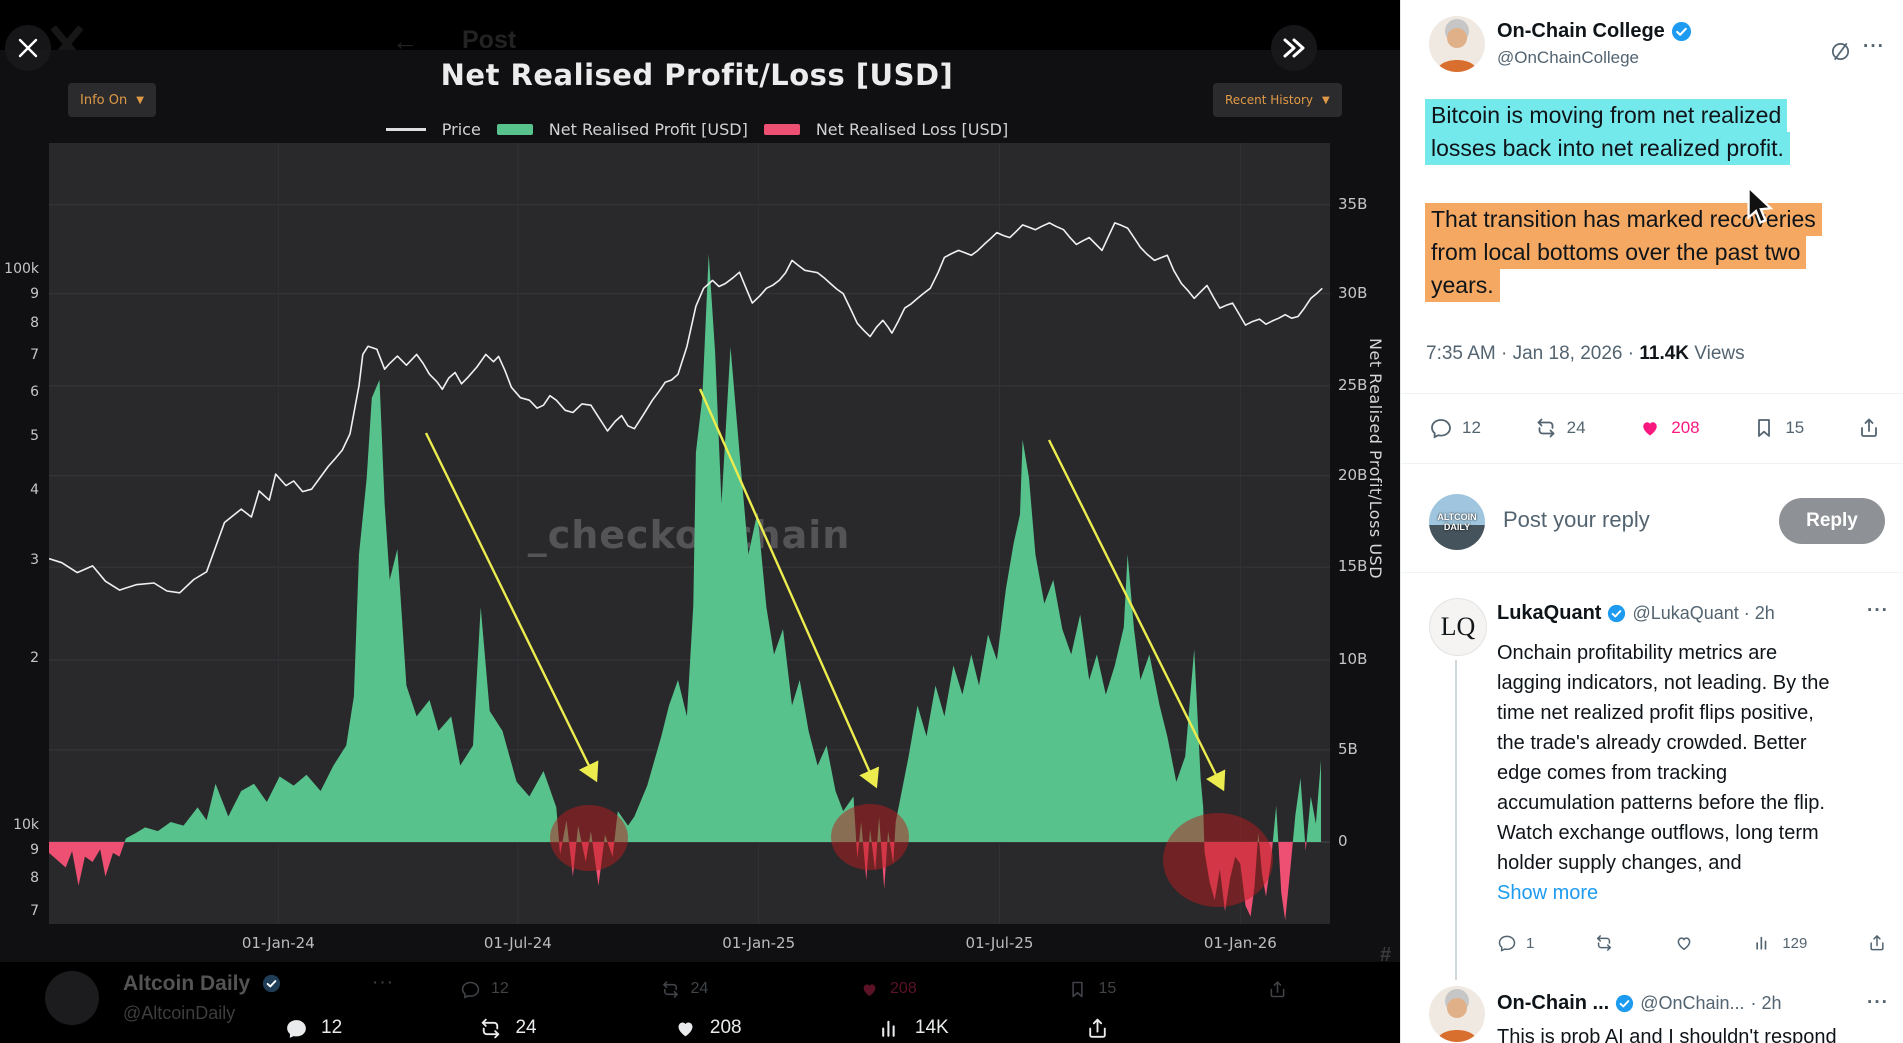  Describe the element at coordinates (1549, 613) in the screenshot. I see `reply-display-name: LukaQuant` at that location.